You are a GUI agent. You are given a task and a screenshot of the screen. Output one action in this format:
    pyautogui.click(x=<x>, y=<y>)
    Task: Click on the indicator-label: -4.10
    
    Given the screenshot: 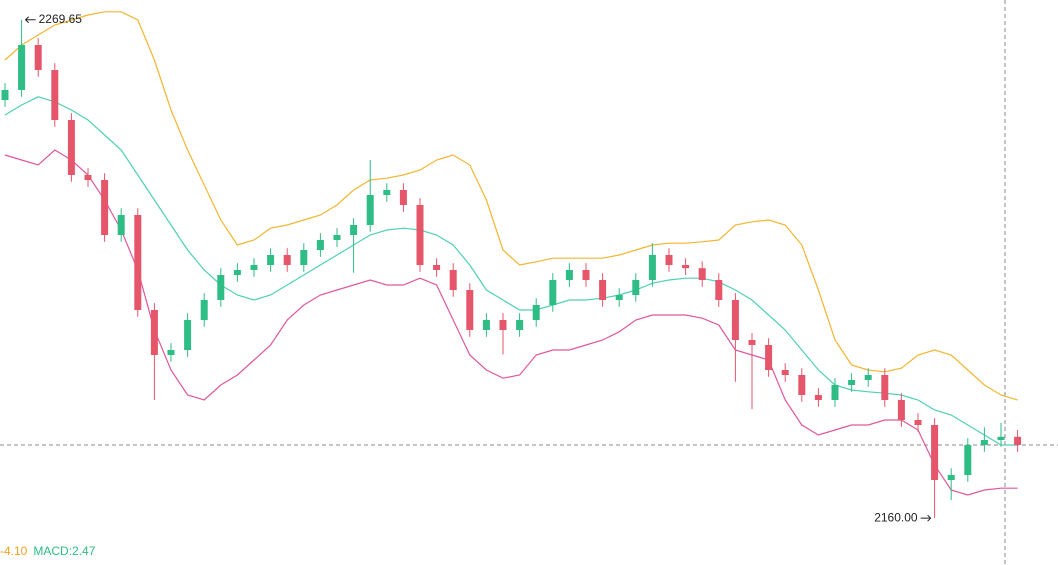 What is the action you would take?
    pyautogui.click(x=14, y=551)
    